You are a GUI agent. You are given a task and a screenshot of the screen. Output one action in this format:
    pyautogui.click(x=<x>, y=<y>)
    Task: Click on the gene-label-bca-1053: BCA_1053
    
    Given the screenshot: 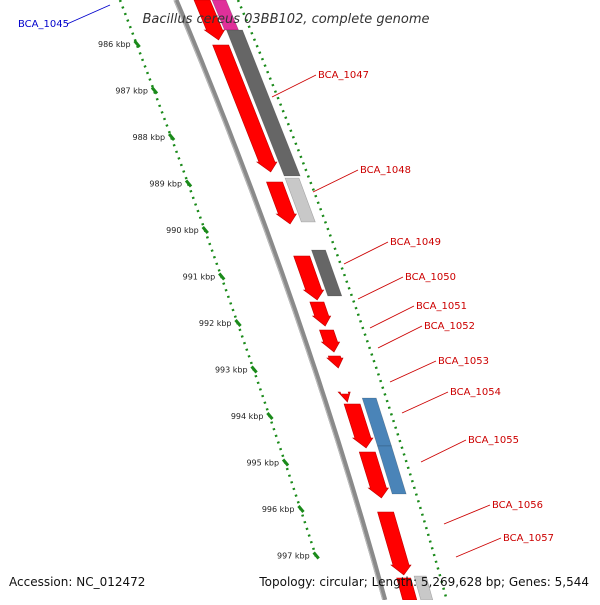 What is the action you would take?
    pyautogui.click(x=463, y=361)
    